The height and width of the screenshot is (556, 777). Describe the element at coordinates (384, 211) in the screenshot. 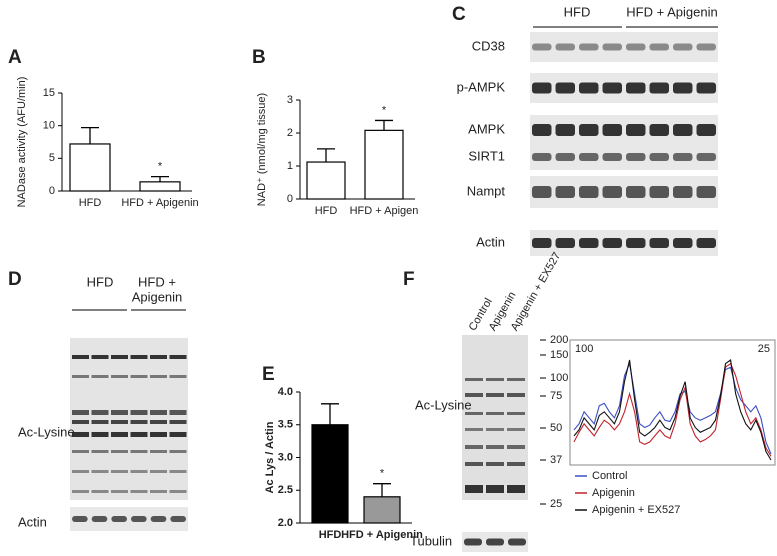

I see `x-tick-label: HFD + Apigen` at that location.